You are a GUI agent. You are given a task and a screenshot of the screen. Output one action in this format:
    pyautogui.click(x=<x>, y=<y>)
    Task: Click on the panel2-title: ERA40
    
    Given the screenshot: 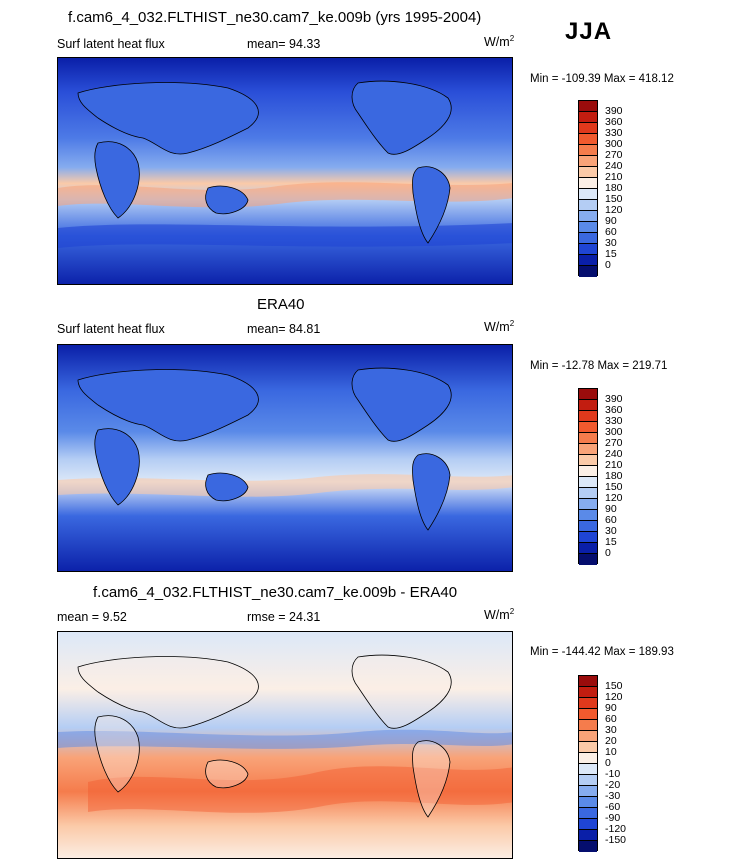 What is the action you would take?
    pyautogui.click(x=281, y=304)
    